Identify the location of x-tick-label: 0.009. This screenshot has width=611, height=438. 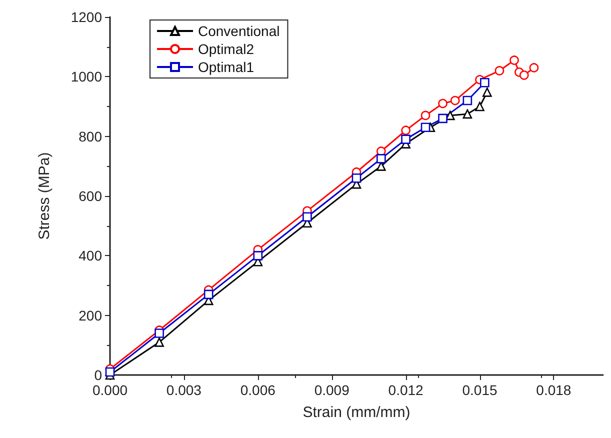
(332, 390).